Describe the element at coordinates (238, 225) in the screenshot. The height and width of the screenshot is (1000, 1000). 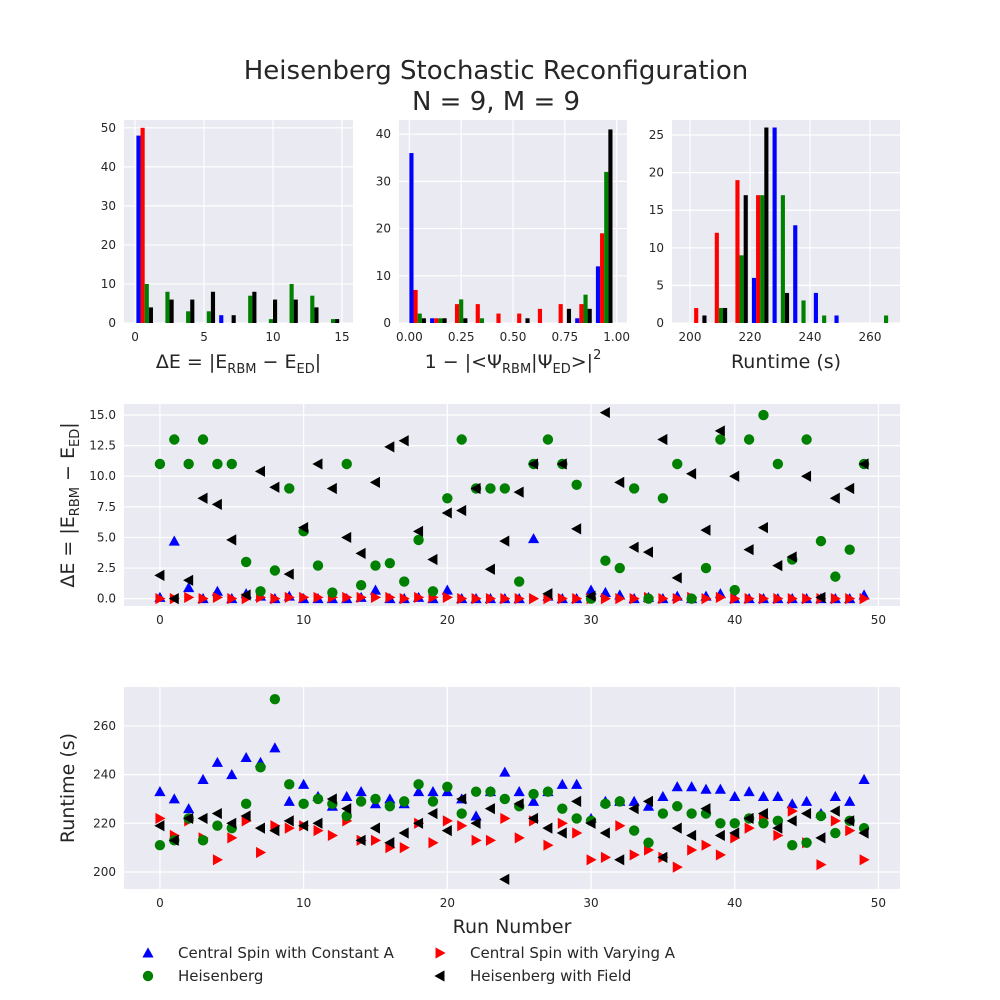
I see `chart-marks` at that location.